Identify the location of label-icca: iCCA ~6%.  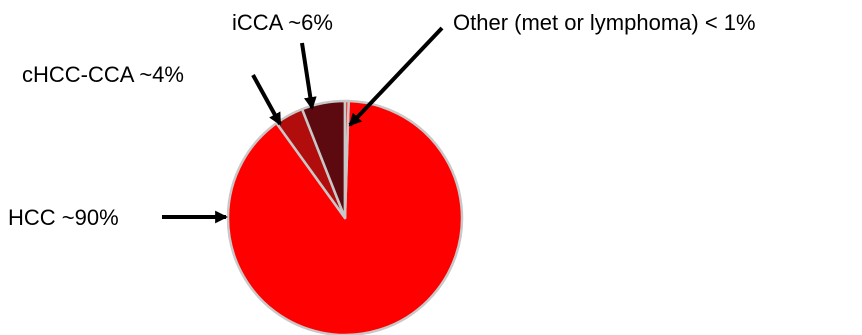
(282, 22).